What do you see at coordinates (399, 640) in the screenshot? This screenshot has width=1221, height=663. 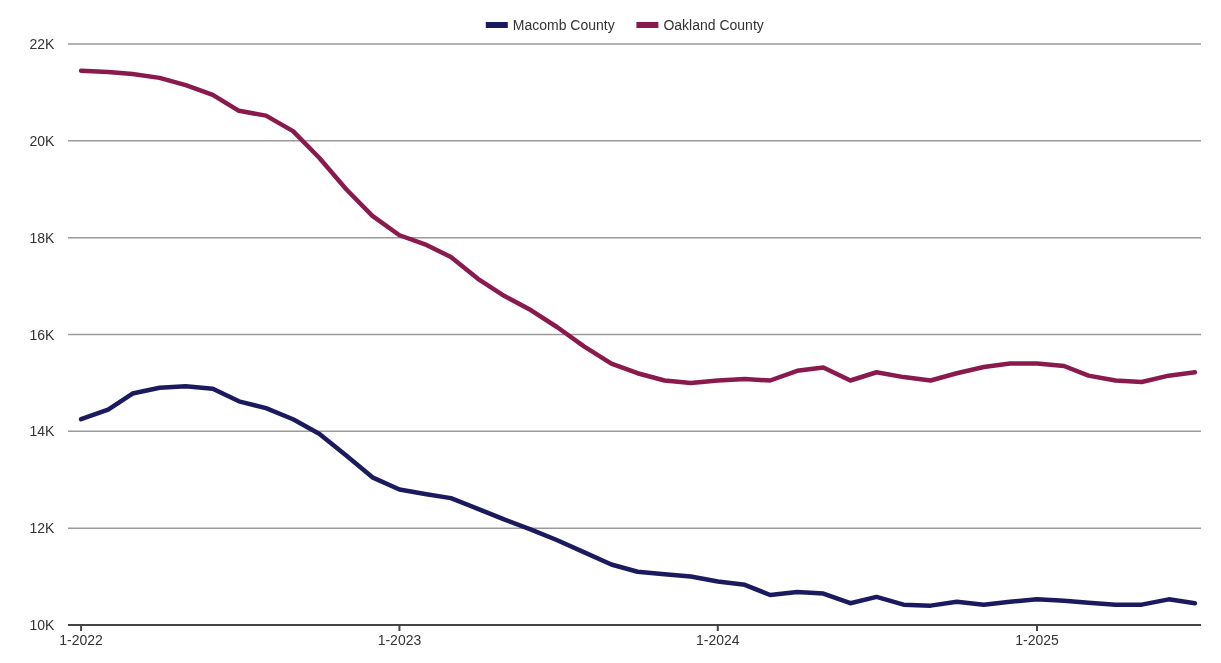 I see `x-tick-label: 1-2023` at bounding box center [399, 640].